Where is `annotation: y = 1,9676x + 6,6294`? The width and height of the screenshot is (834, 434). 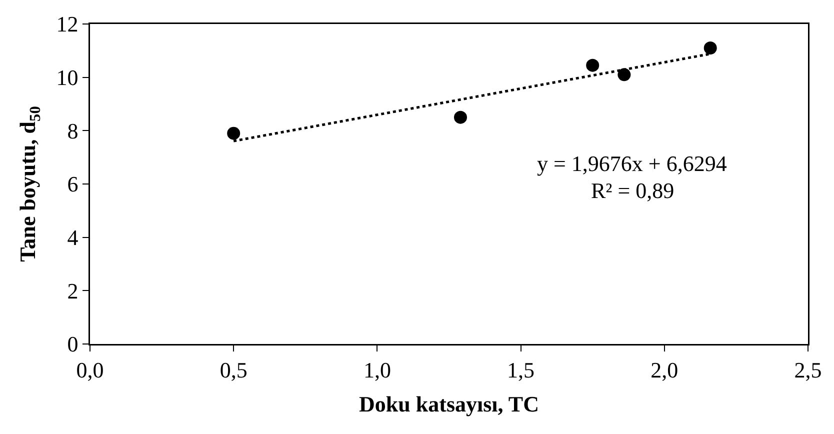
annotation: y = 1,9676x + 6,6294 is located at coordinates (632, 163).